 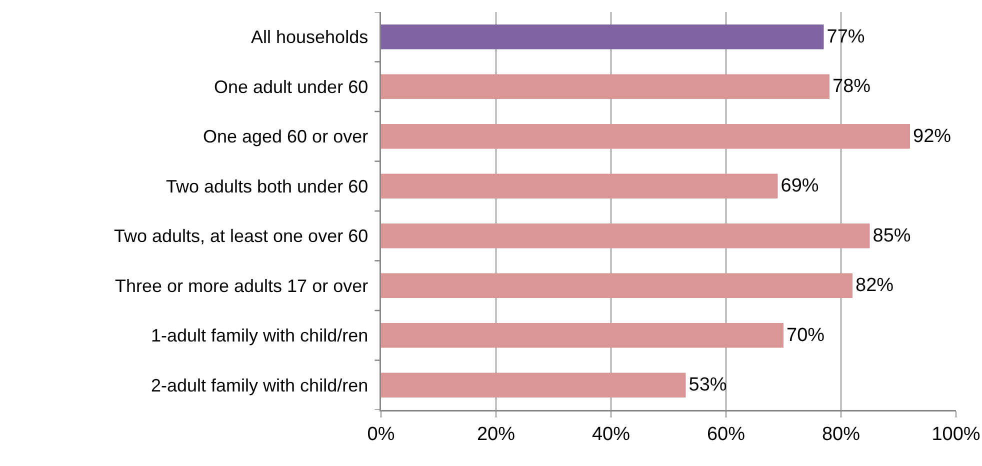 What do you see at coordinates (291, 86) in the screenshot?
I see `y-tick-label: One adult under 60` at bounding box center [291, 86].